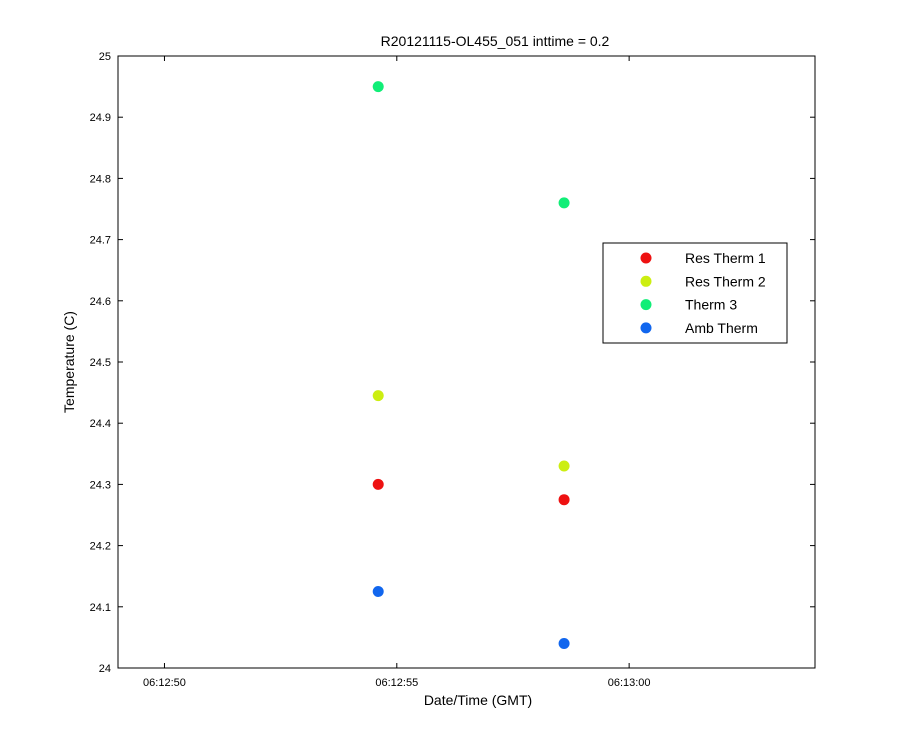  Describe the element at coordinates (100, 363) in the screenshot. I see `y-tick-label: 24.5` at that location.